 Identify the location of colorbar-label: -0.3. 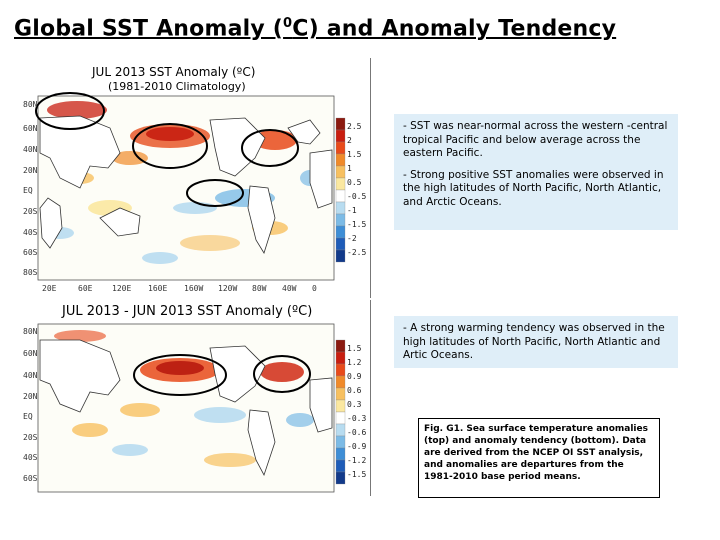
(357, 418).